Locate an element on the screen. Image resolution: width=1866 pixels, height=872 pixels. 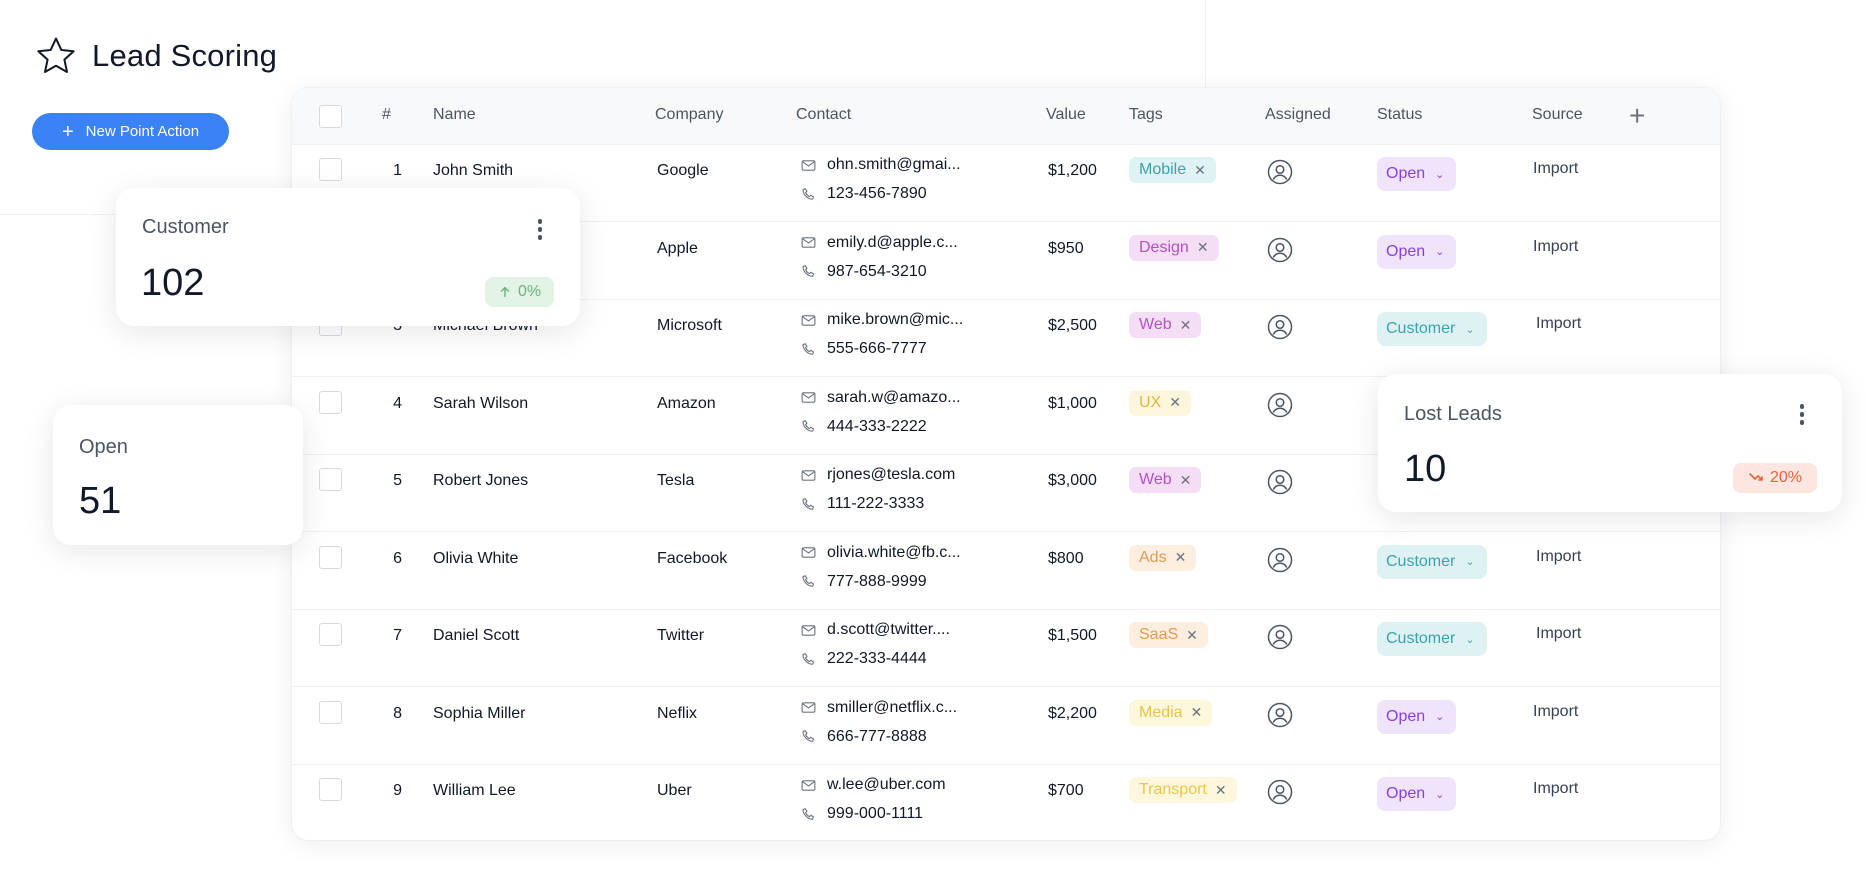
lead-name: Sarah Wilson is located at coordinates (481, 403).